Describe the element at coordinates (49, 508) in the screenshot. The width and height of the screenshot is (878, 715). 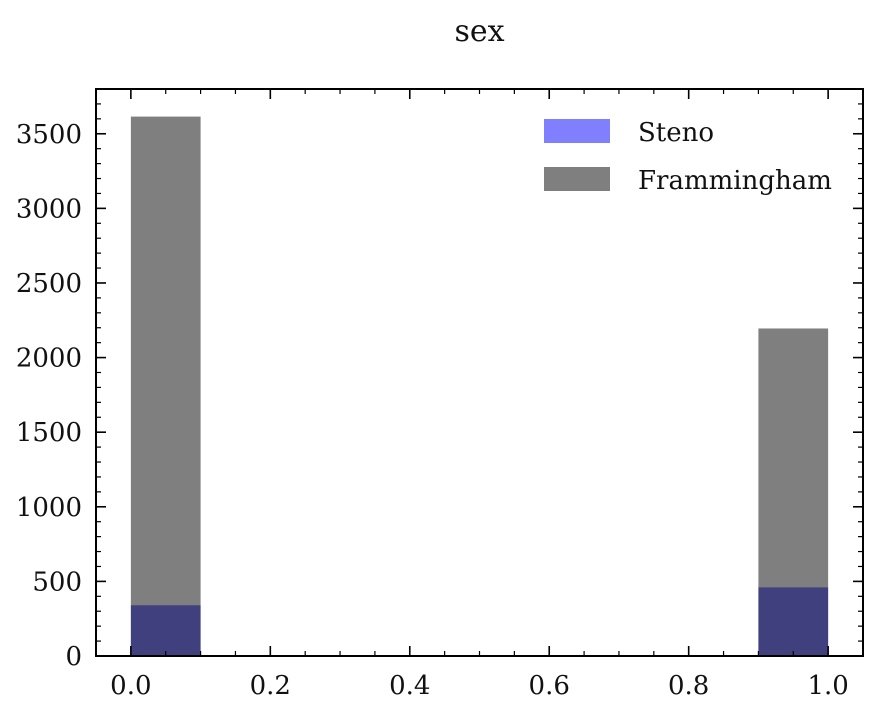
I see `y-tick-label: 1000` at that location.